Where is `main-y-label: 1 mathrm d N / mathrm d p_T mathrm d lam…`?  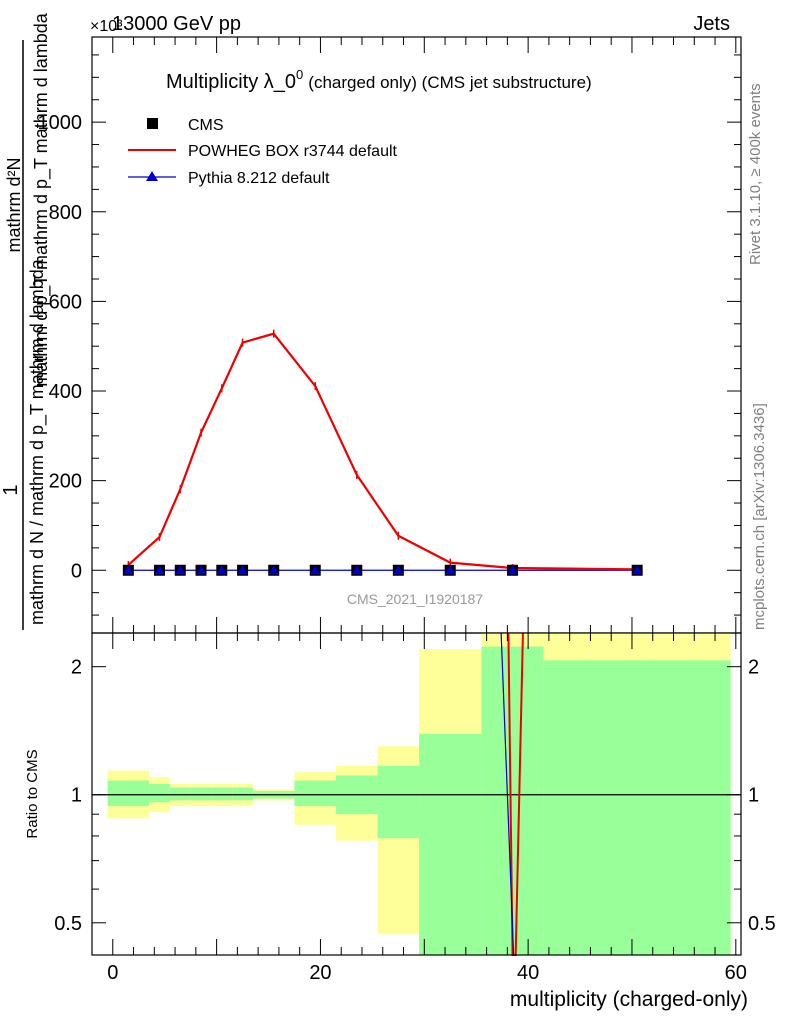 main-y-label: 1 mathrm d N / mathrm d p_T mathrm d lam… is located at coordinates (26, 321).